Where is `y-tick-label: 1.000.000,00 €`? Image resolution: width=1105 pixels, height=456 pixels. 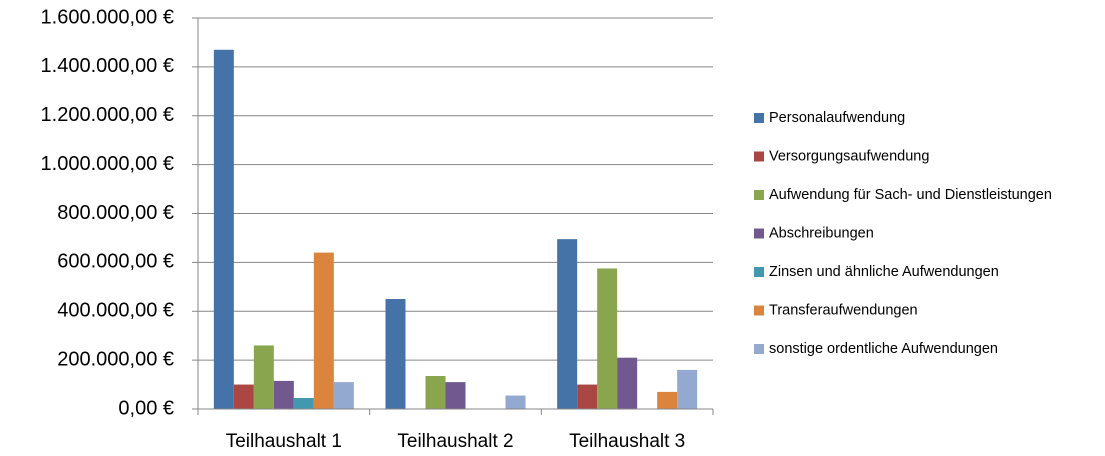
y-tick-label: 1.000.000,00 € is located at coordinates (107, 164).